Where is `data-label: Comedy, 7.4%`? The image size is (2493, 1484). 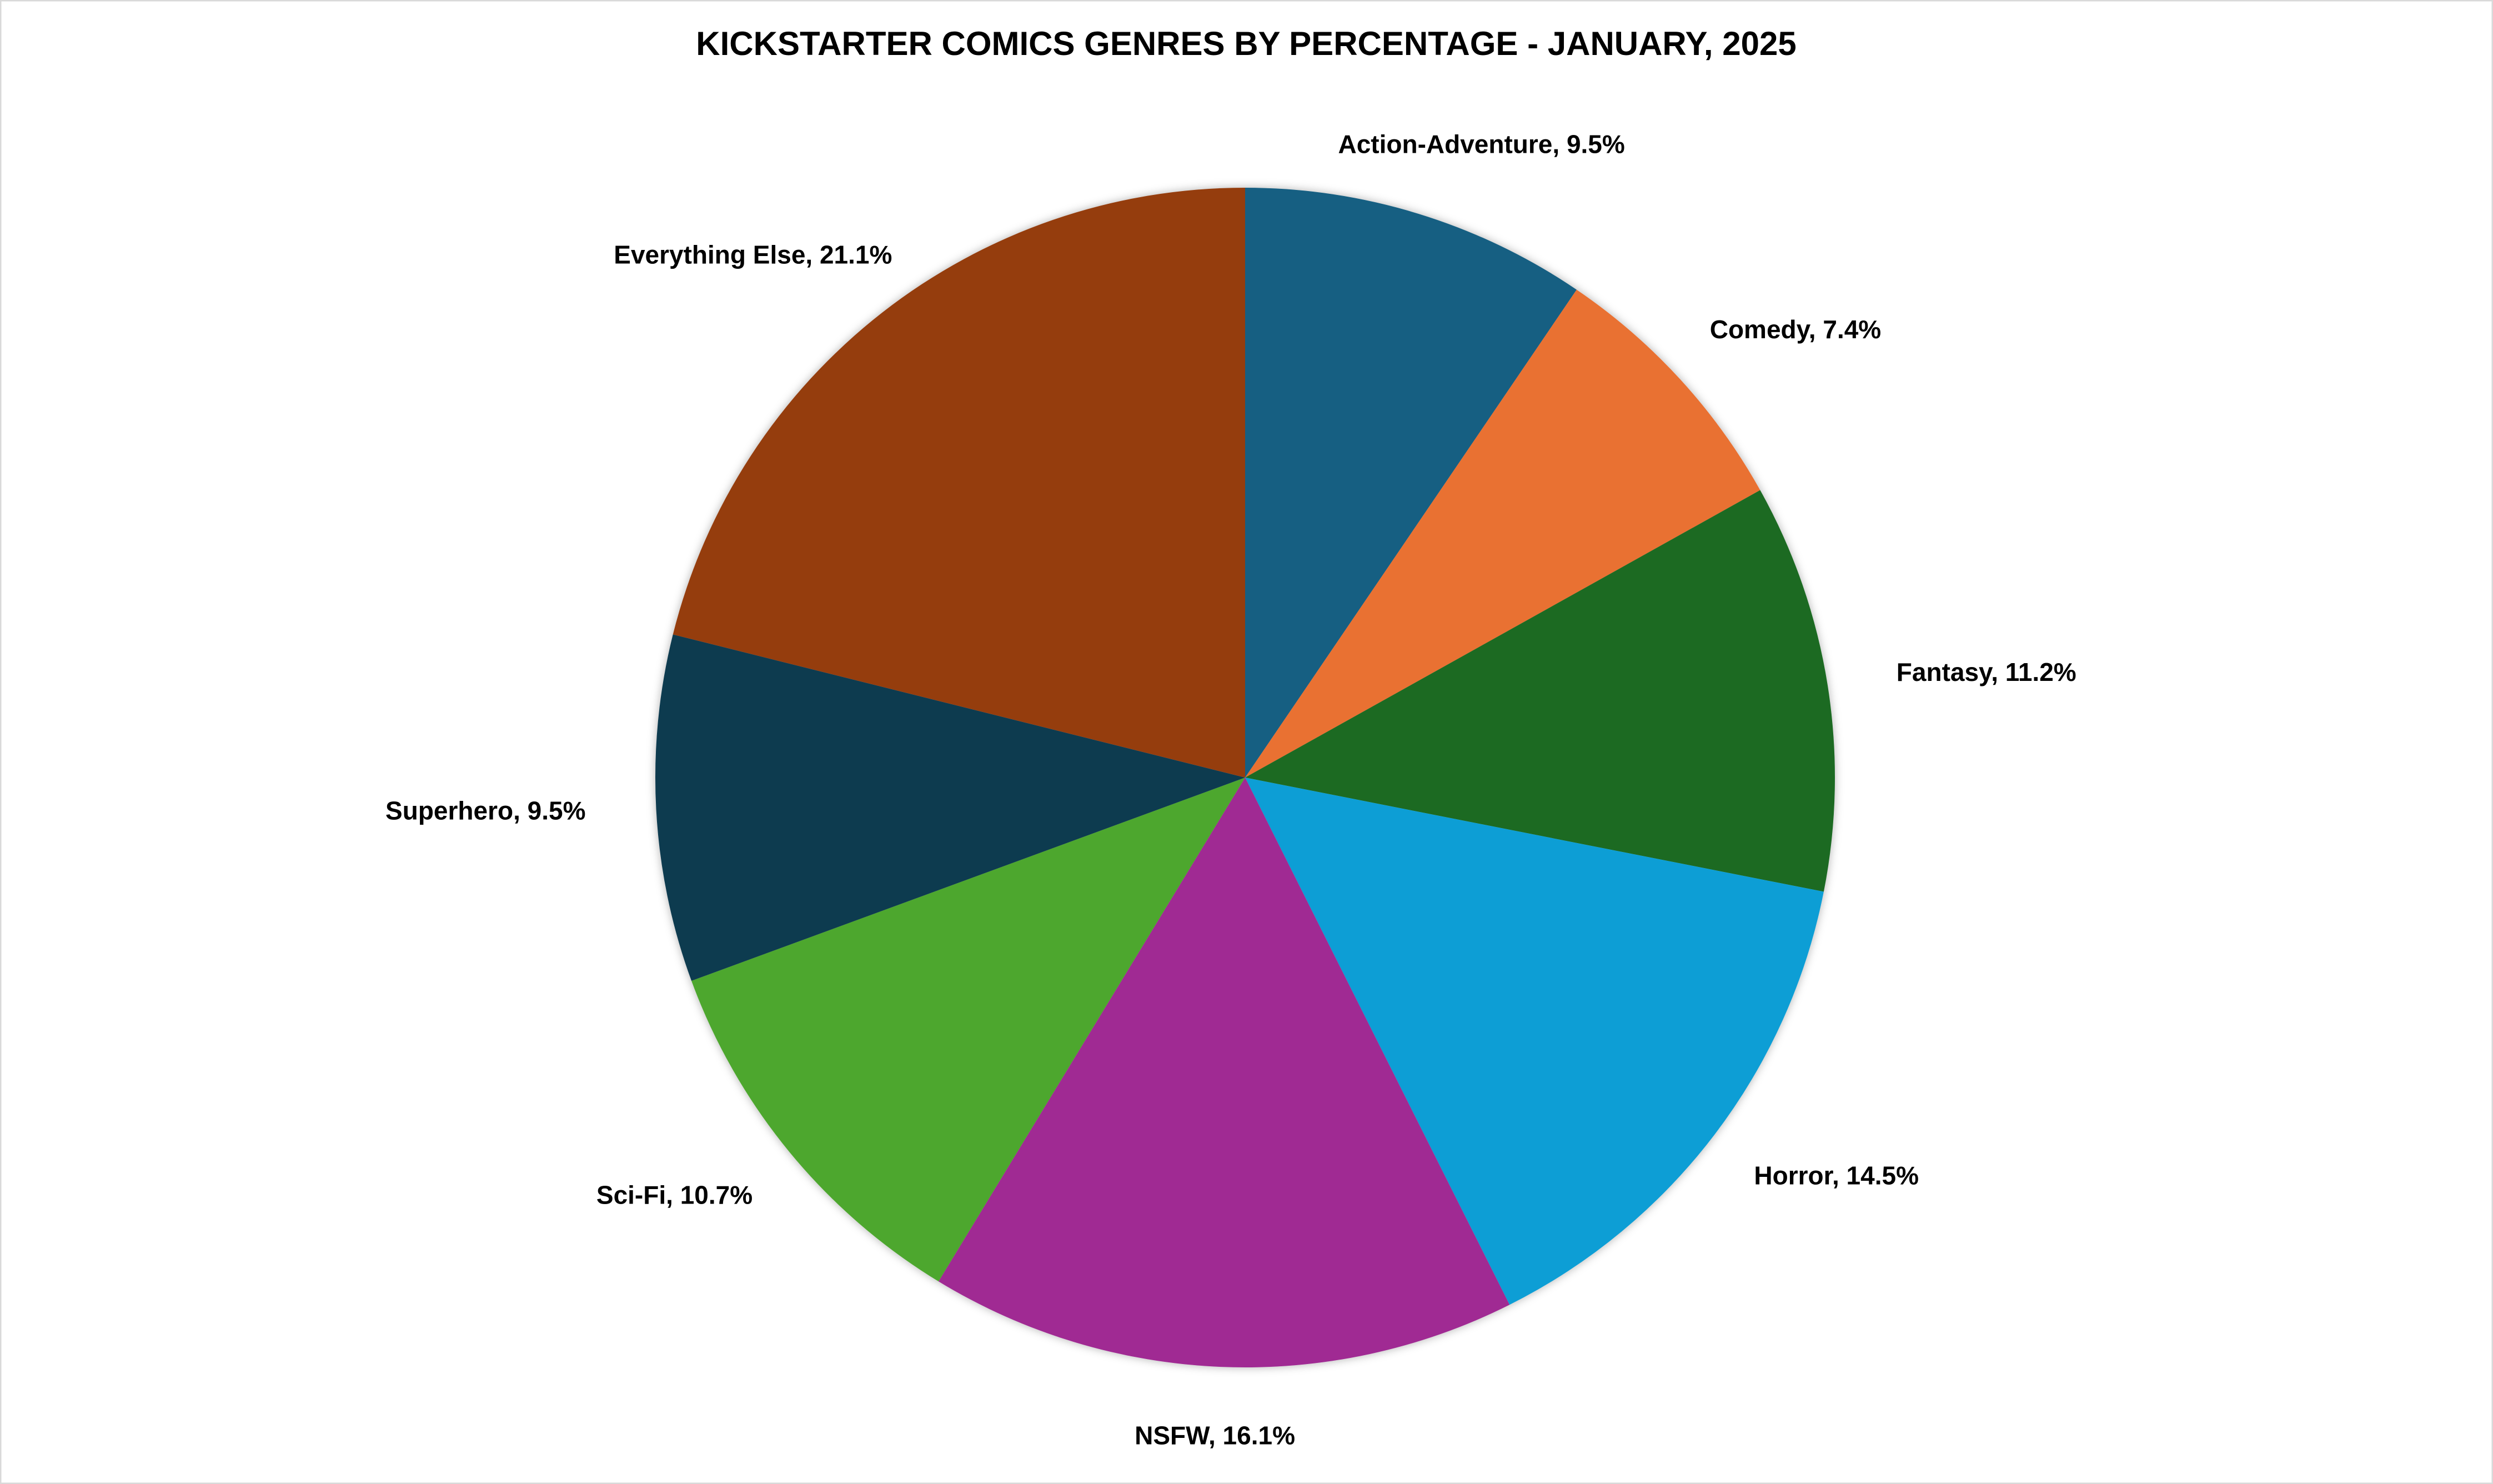 data-label: Comedy, 7.4% is located at coordinates (1795, 329).